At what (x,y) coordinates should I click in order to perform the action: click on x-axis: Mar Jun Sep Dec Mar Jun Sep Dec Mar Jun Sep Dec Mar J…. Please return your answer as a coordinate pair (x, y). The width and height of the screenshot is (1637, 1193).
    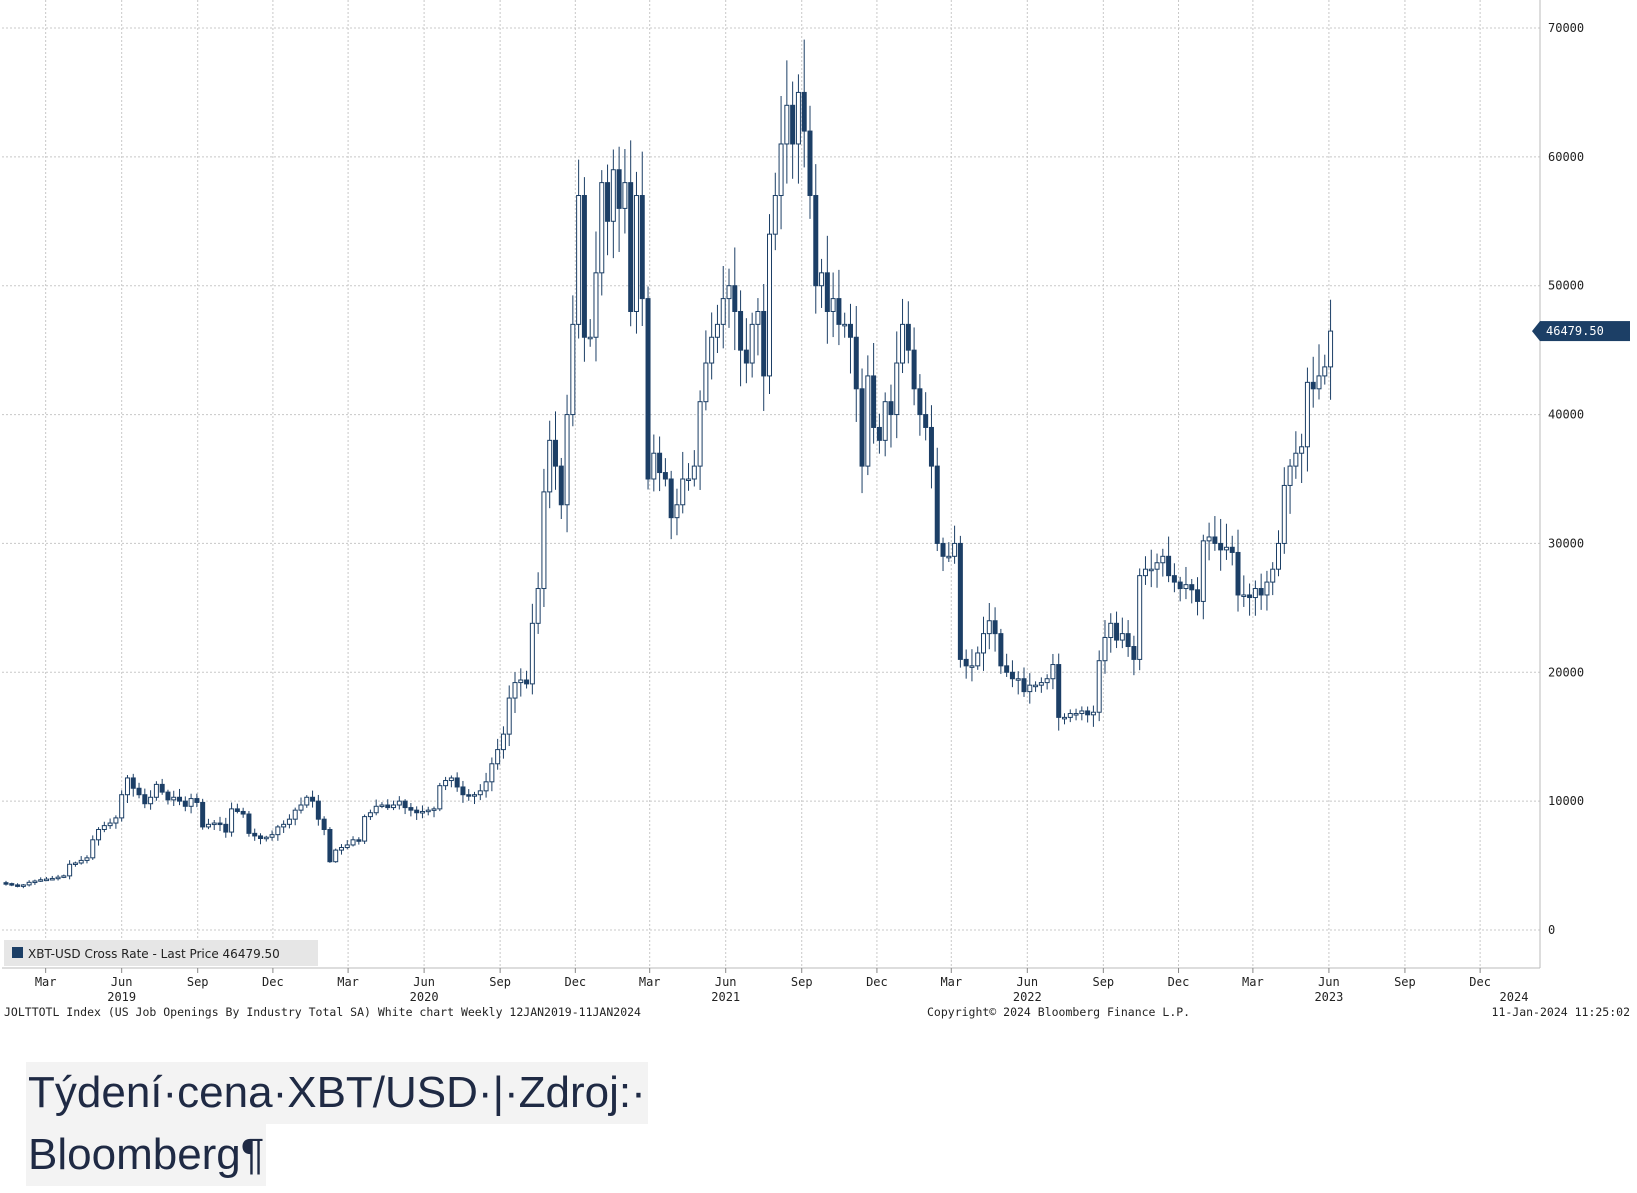
    Looking at the image, I should click on (771, 985).